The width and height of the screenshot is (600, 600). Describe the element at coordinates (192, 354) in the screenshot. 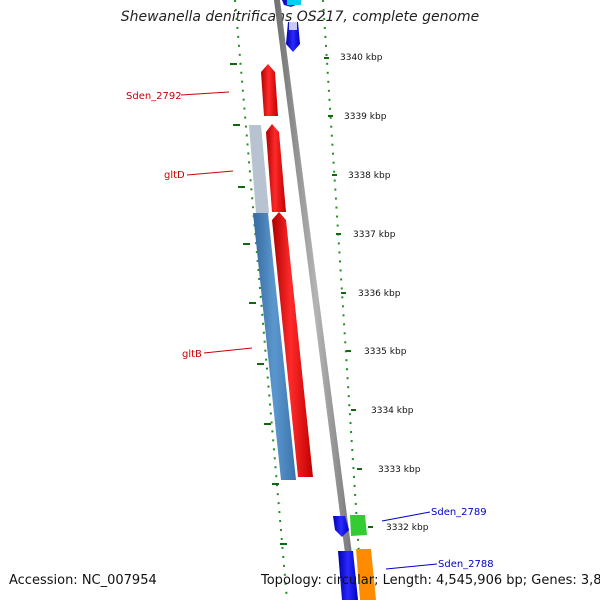

I see `gene-label-gltB: gltB` at that location.